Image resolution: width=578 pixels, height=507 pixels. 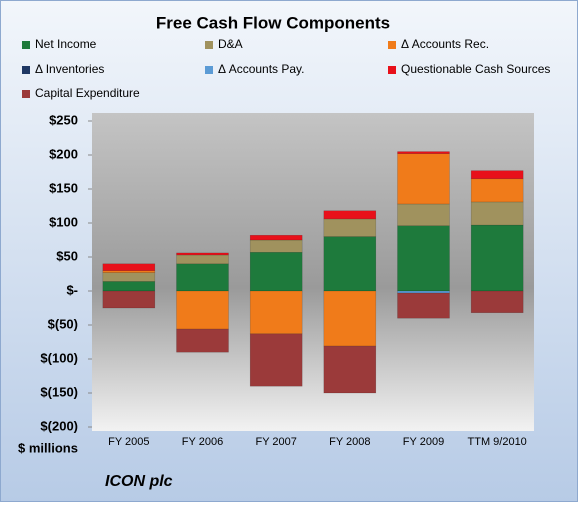 What do you see at coordinates (202, 442) in the screenshot?
I see `x-tick-label: FY 2006` at bounding box center [202, 442].